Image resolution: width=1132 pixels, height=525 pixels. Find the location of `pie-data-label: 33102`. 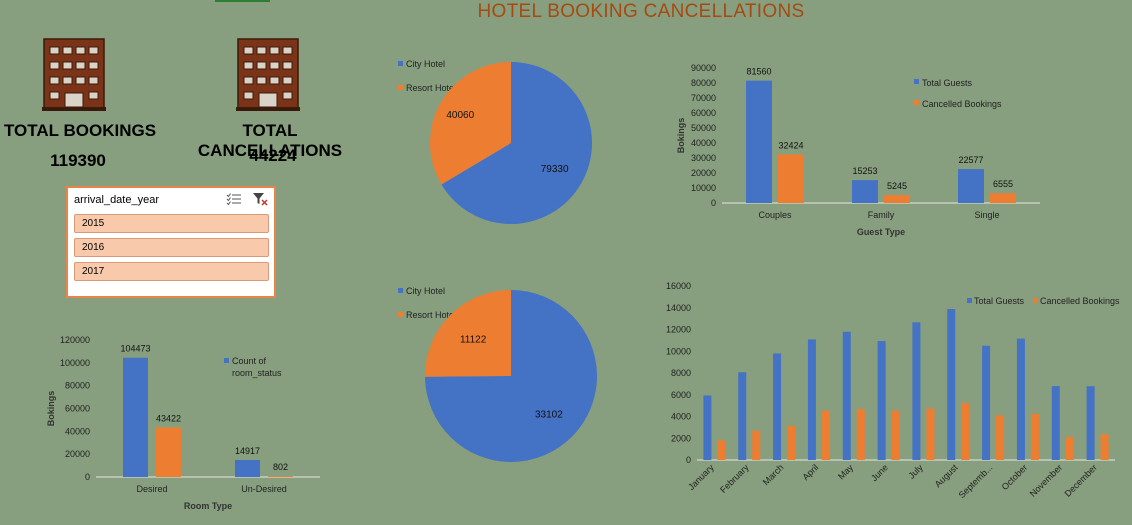

pie-data-label: 33102 is located at coordinates (549, 415).